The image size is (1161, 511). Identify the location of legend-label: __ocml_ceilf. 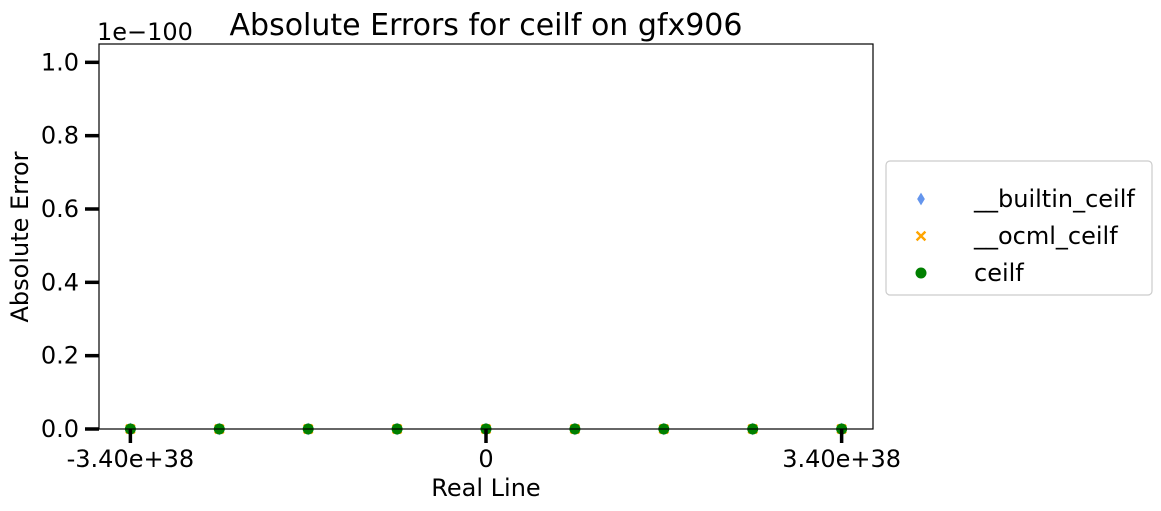
(1045, 236).